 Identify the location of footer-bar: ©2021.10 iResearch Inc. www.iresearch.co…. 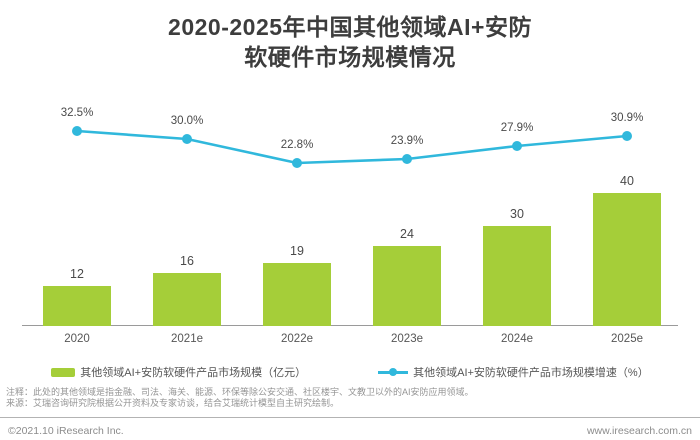
(350, 430).